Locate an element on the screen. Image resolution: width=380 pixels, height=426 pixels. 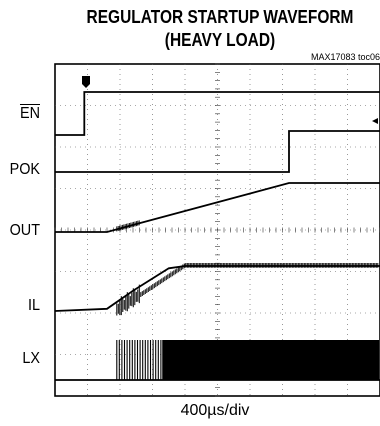
trigger-marker-icon is located at coordinates (86, 82).